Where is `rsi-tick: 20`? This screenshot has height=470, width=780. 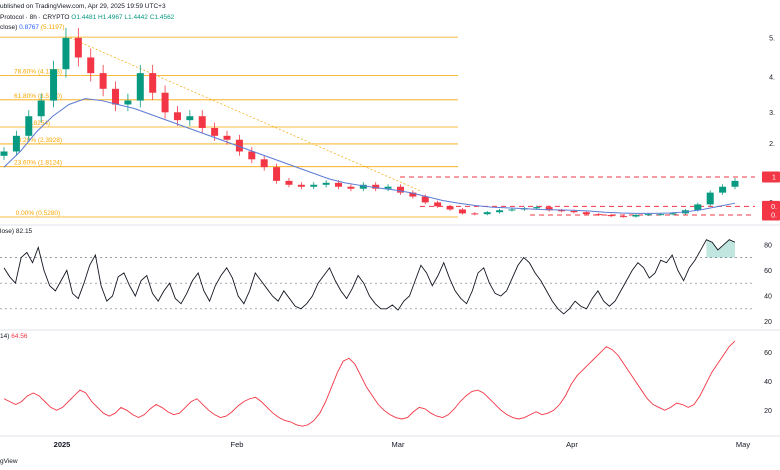 rsi-tick: 20 is located at coordinates (768, 322).